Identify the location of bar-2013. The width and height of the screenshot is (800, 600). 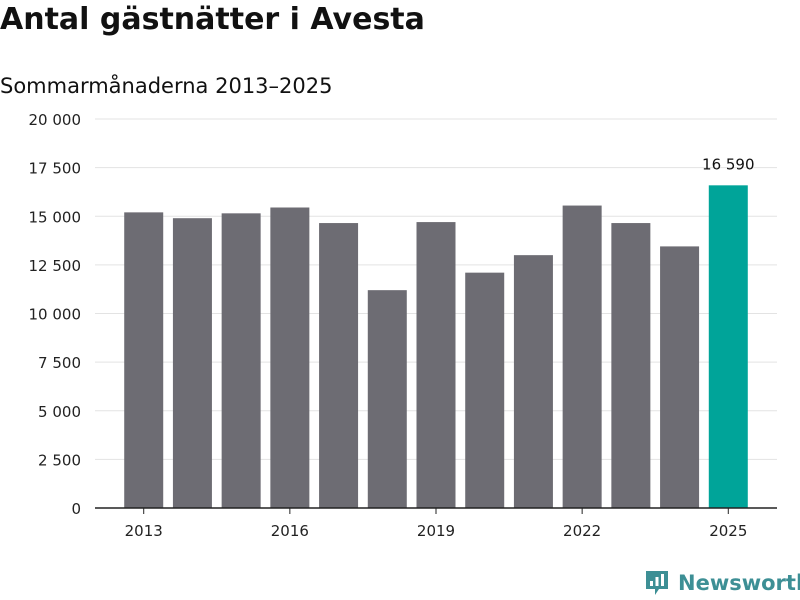
(144, 360).